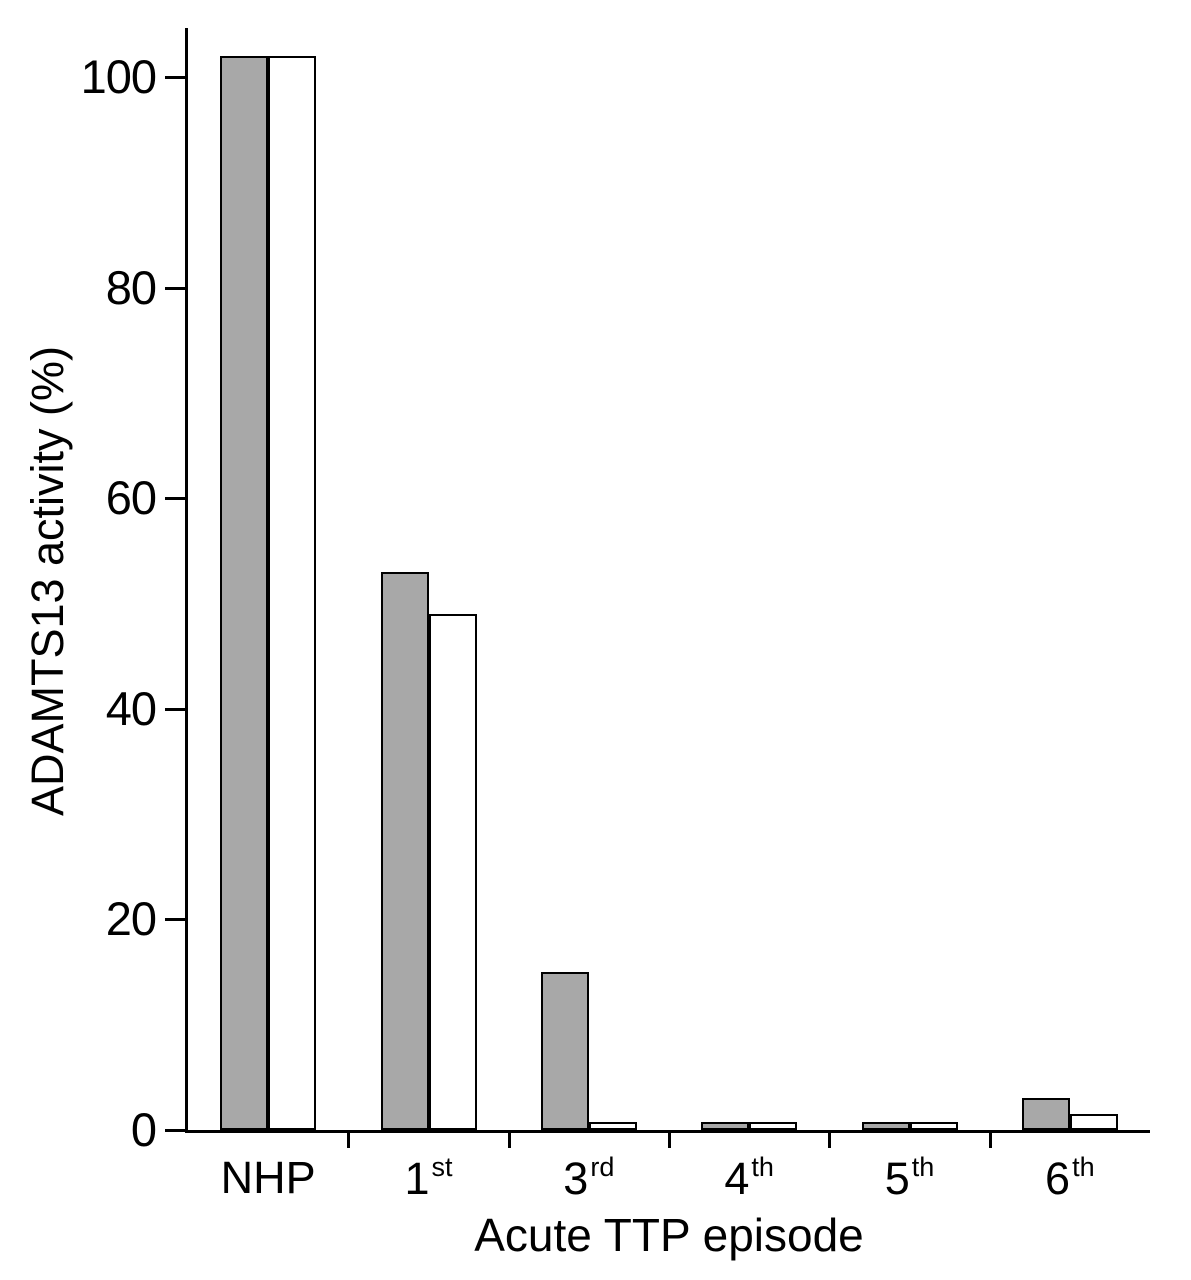 This screenshot has width=1191, height=1280. What do you see at coordinates (589, 1178) in the screenshot?
I see `category-label-3rd: 3rd` at bounding box center [589, 1178].